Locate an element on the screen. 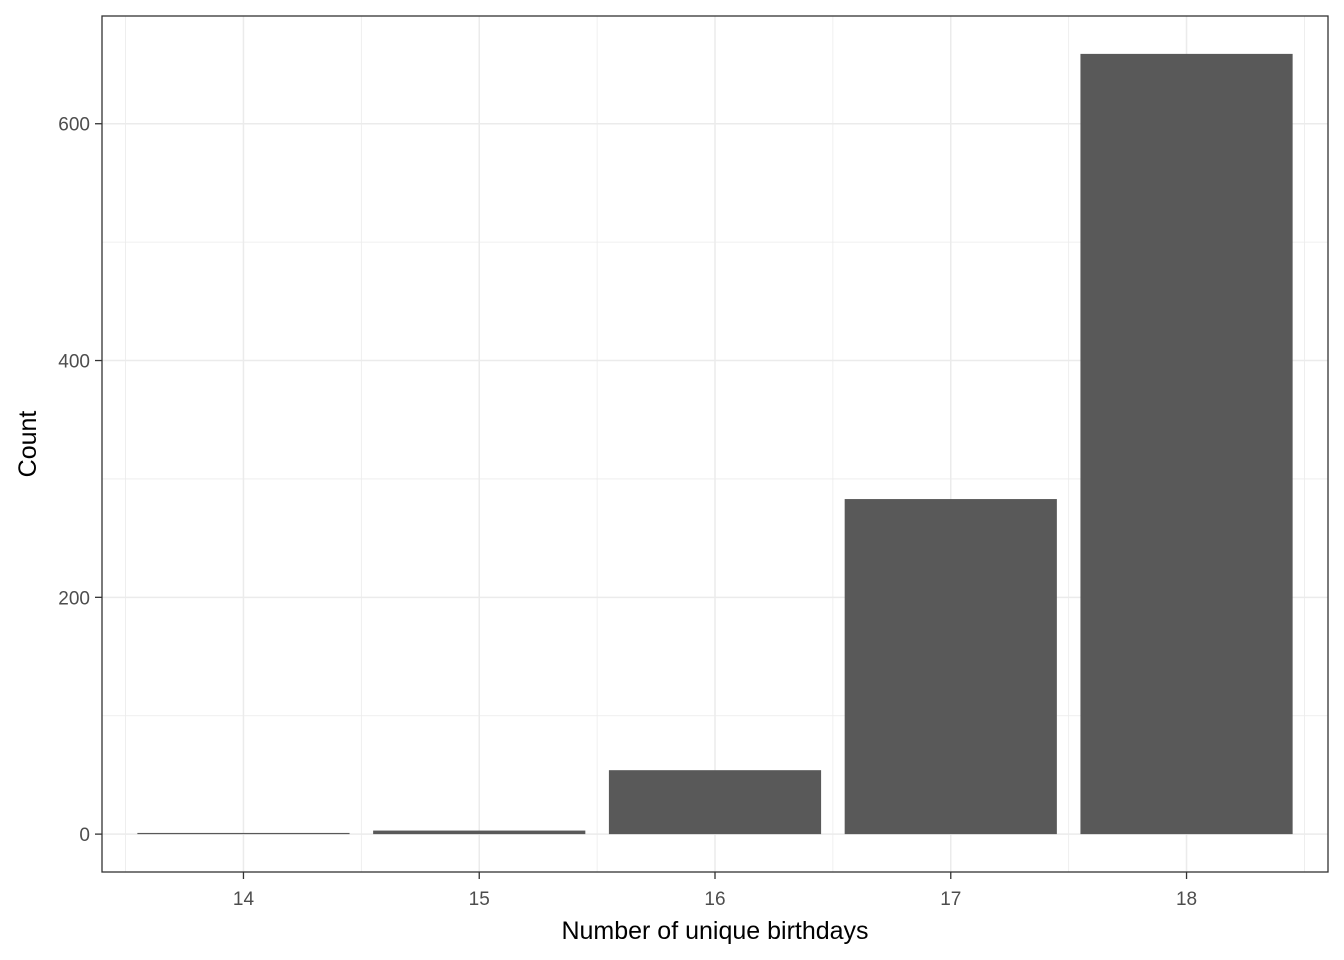  y-axis-title: Count is located at coordinates (28, 444).